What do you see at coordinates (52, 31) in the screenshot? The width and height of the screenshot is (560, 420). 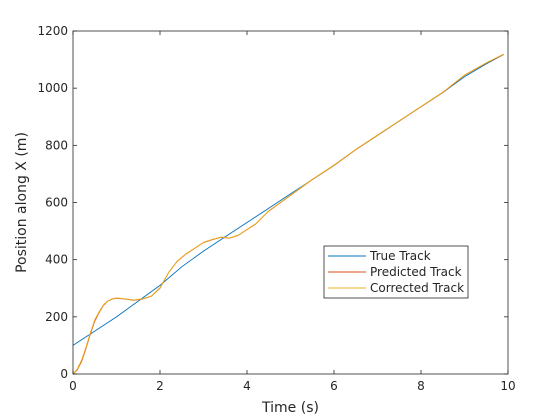 I see `y-tick-label: 1200` at bounding box center [52, 31].